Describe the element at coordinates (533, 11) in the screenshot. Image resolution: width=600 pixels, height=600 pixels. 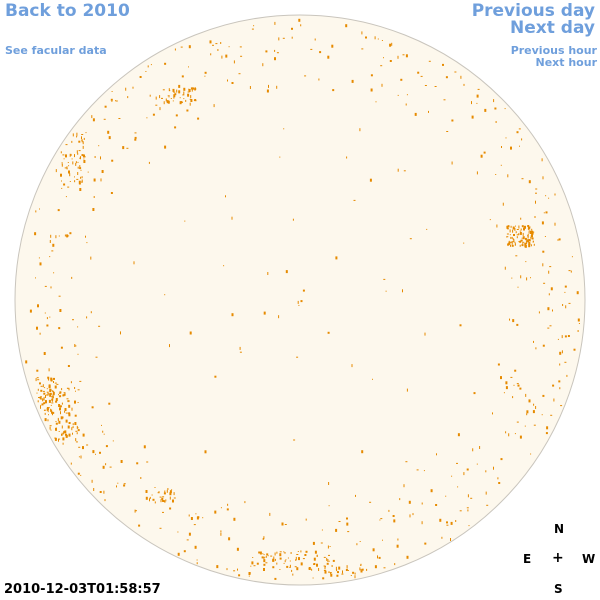
I see `previous-day-link: Previous day` at that location.